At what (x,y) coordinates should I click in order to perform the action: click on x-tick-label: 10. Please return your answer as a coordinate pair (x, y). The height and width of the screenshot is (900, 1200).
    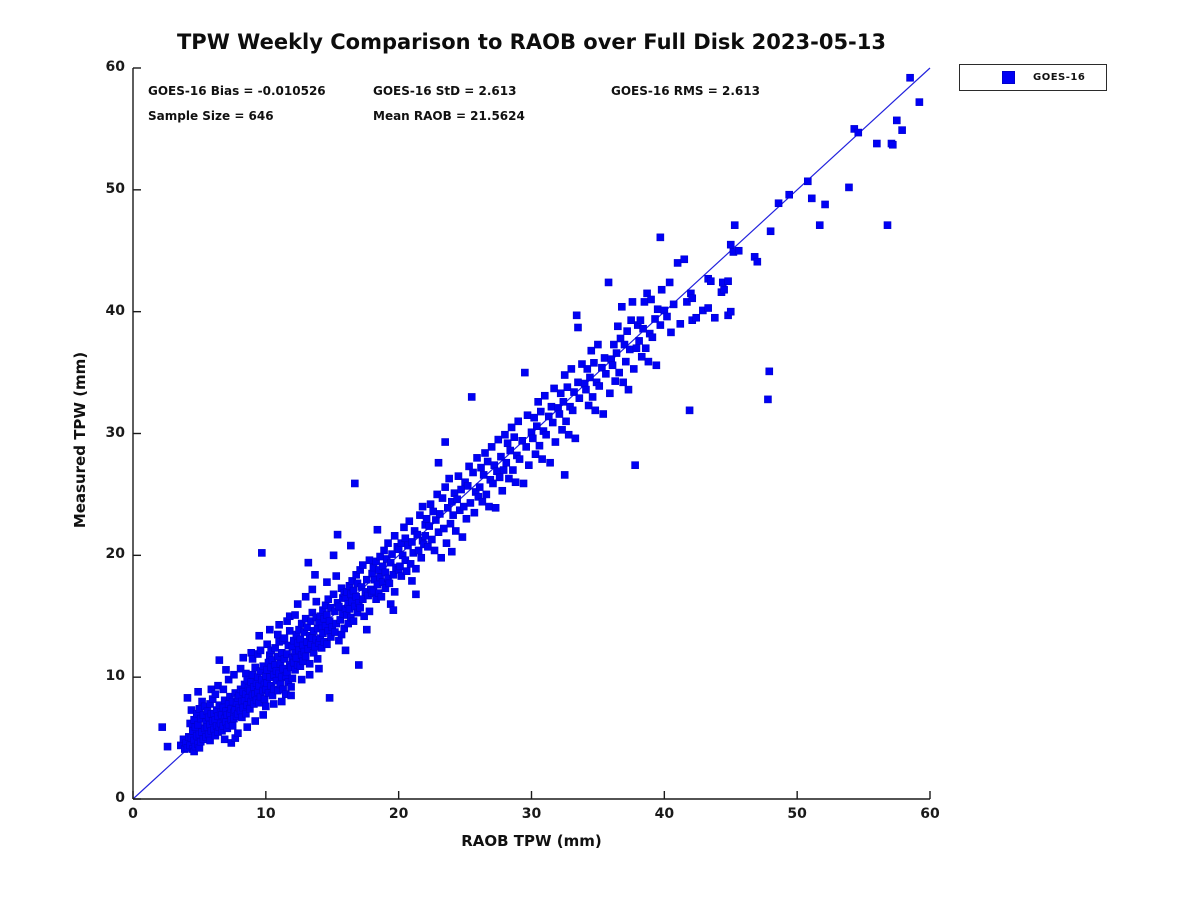
    Looking at the image, I should click on (266, 814).